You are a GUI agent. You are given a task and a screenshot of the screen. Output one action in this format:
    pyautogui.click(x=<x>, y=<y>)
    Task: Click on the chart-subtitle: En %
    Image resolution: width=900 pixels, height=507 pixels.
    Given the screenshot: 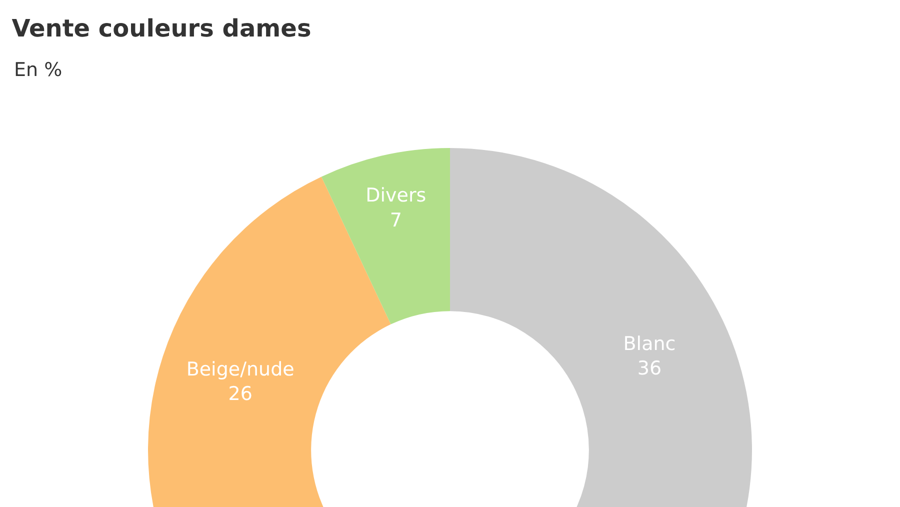 What is the action you would take?
    pyautogui.click(x=38, y=70)
    